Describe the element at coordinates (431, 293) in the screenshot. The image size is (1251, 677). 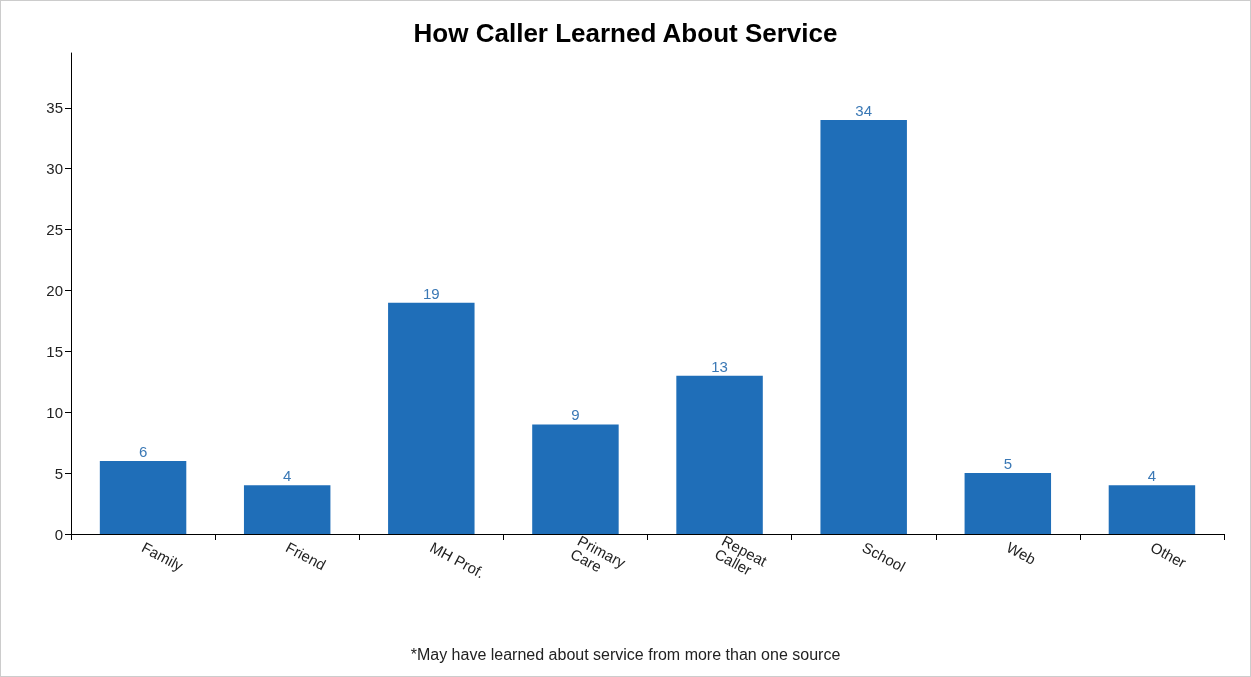
I see `data-label: 19` at that location.